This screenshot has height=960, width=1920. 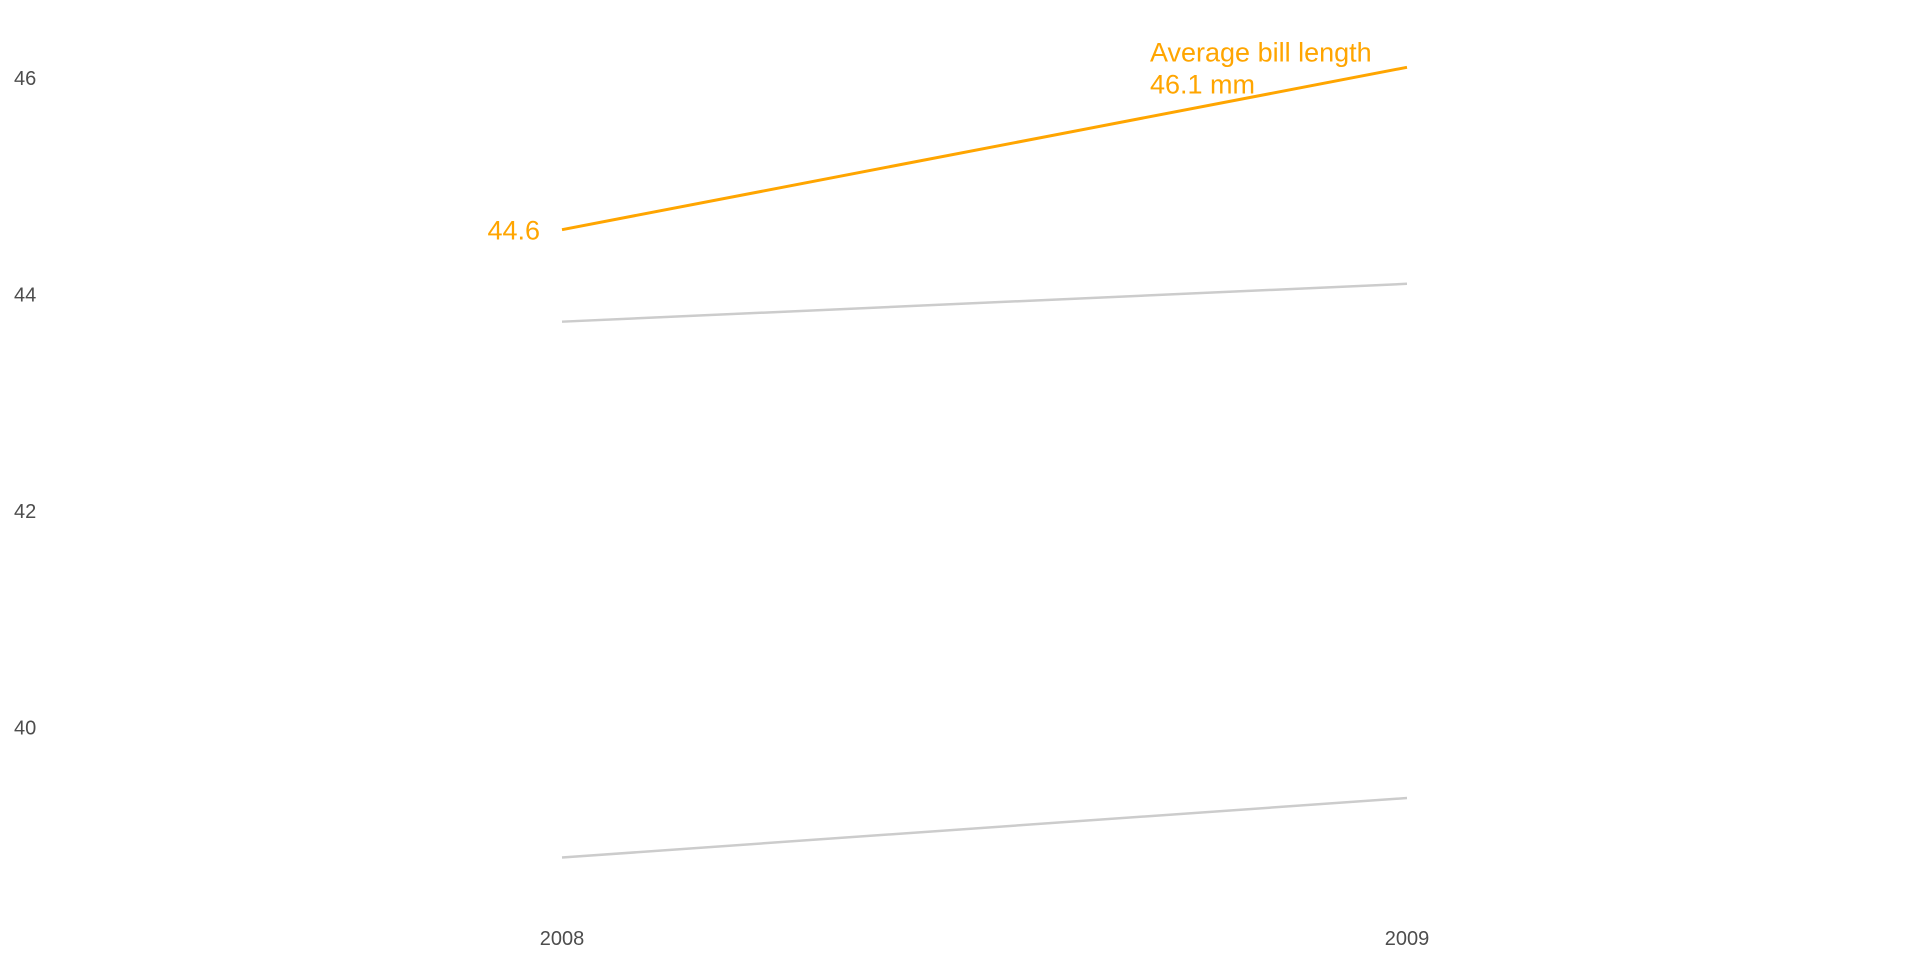 I want to click on y-tick-label: 40, so click(x=25, y=729).